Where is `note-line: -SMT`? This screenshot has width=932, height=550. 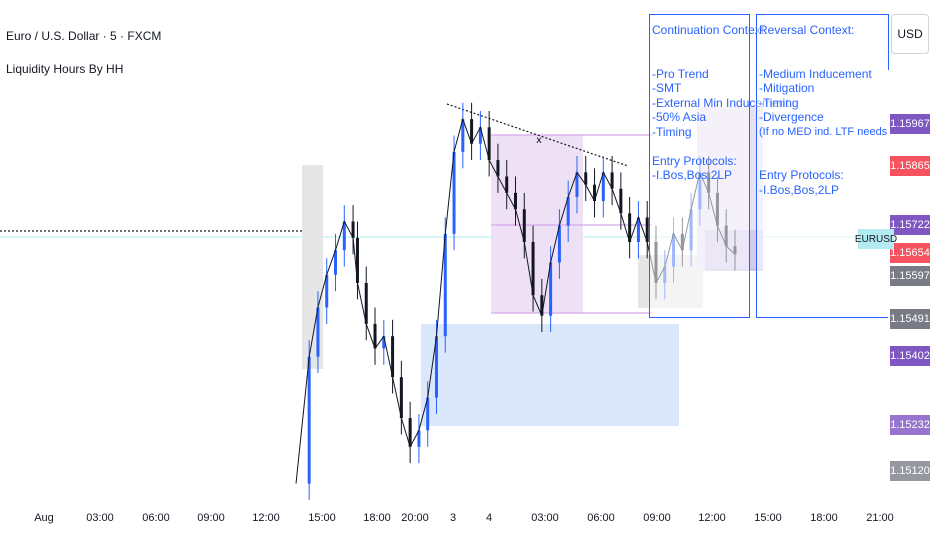
note-line: -SMT is located at coordinates (667, 88).